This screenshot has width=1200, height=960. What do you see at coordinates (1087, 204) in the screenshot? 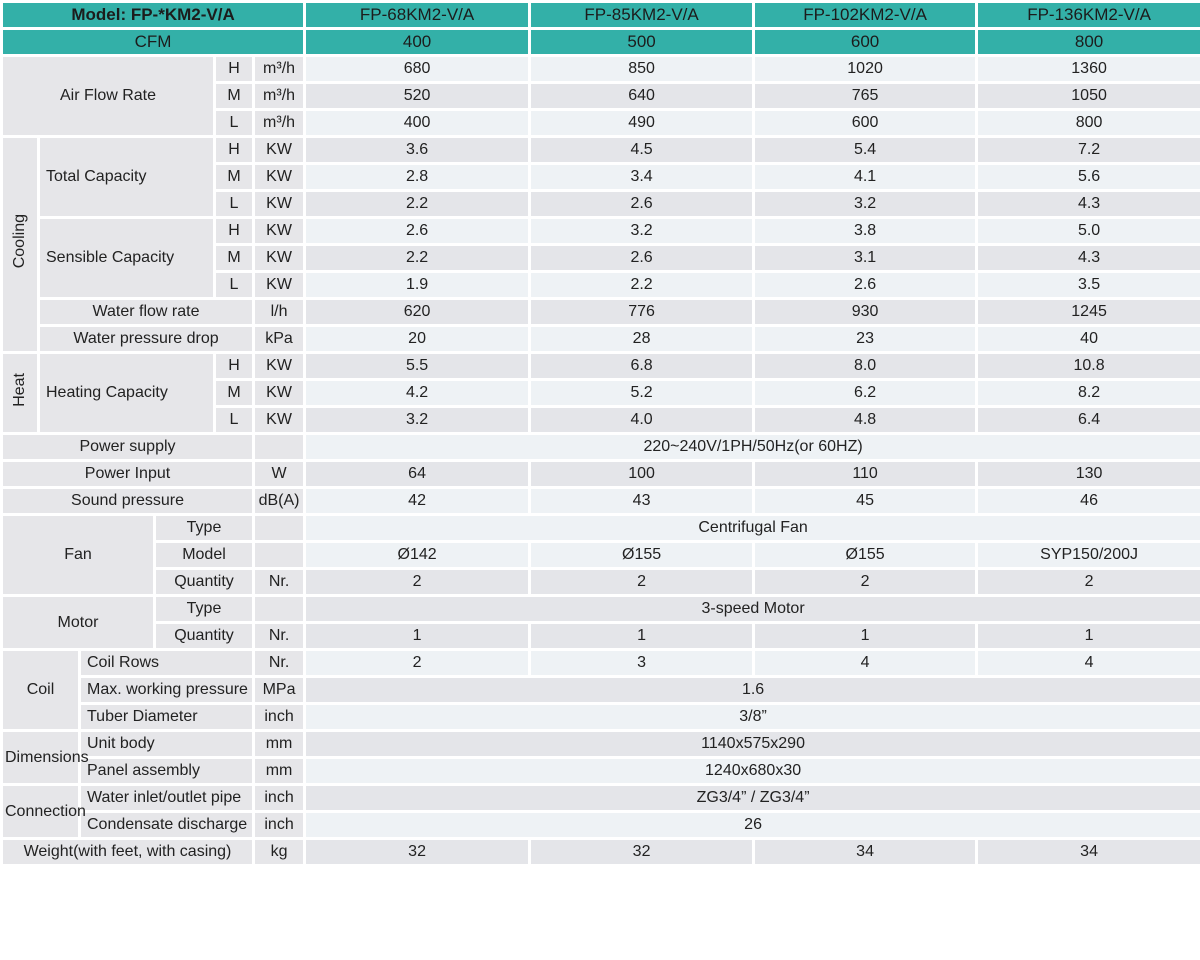
I see `total-capacity-value: 4.3` at bounding box center [1087, 204].